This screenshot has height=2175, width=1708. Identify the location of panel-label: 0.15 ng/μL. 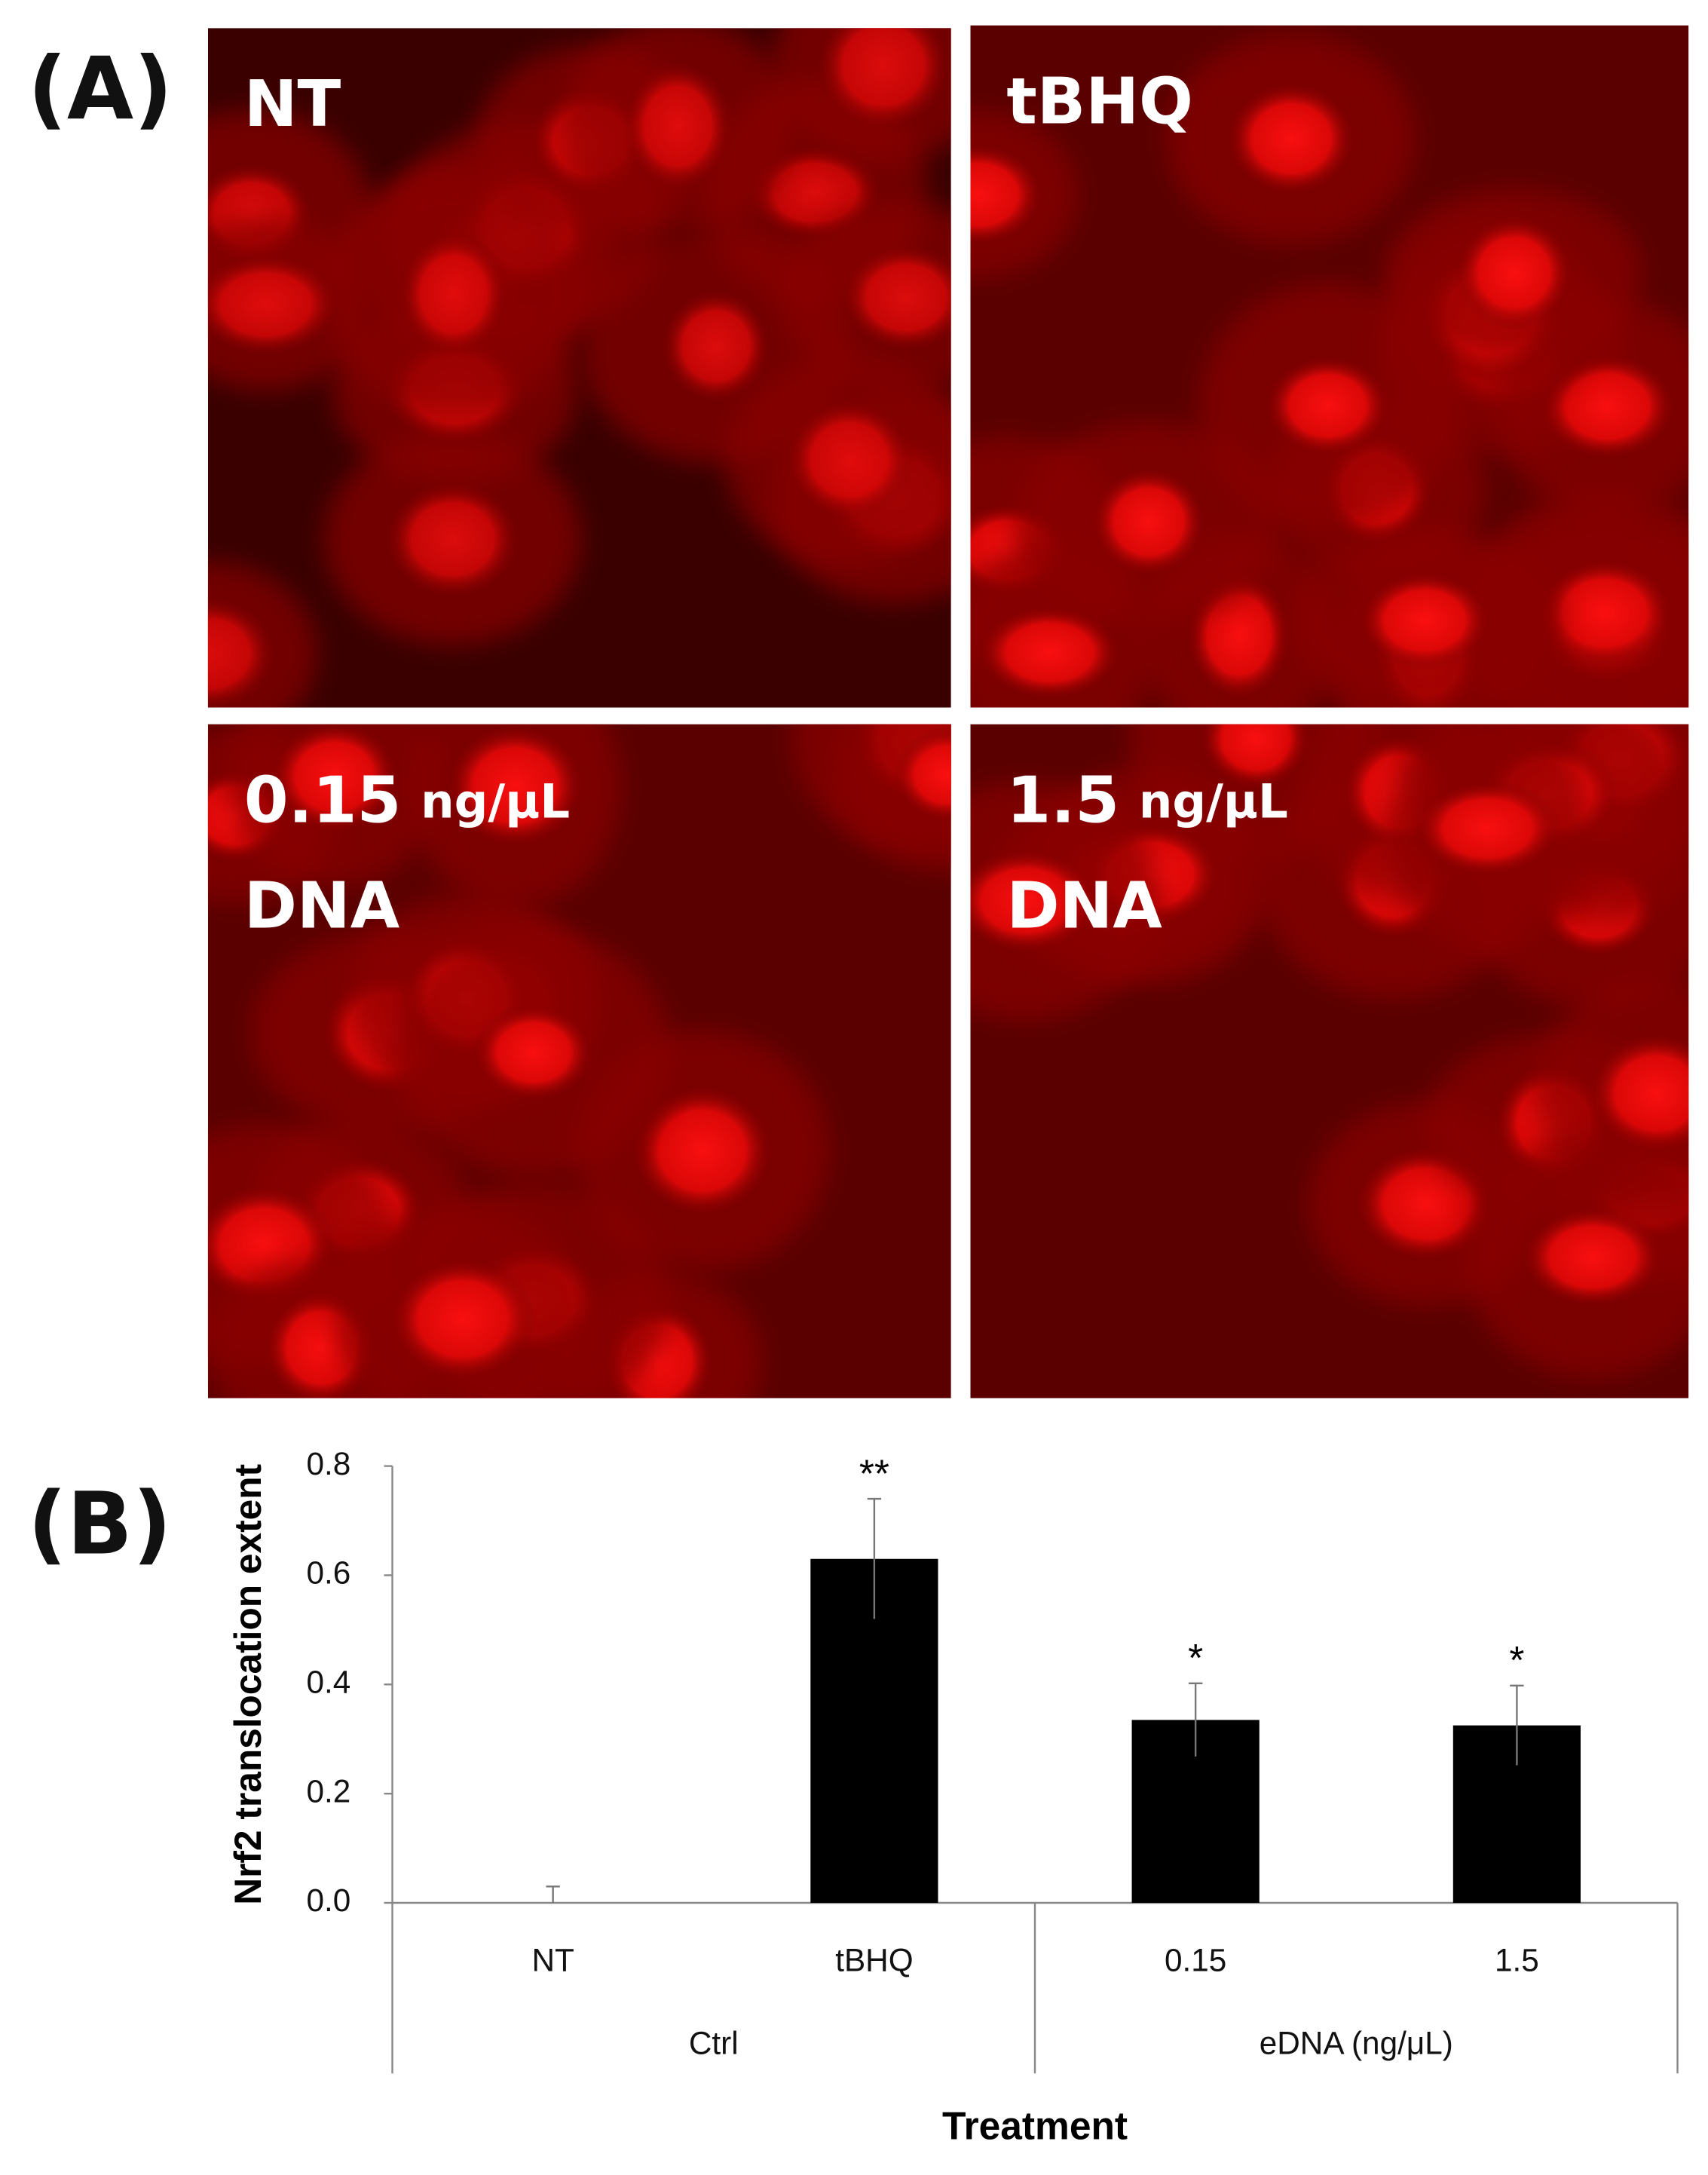
(407, 800).